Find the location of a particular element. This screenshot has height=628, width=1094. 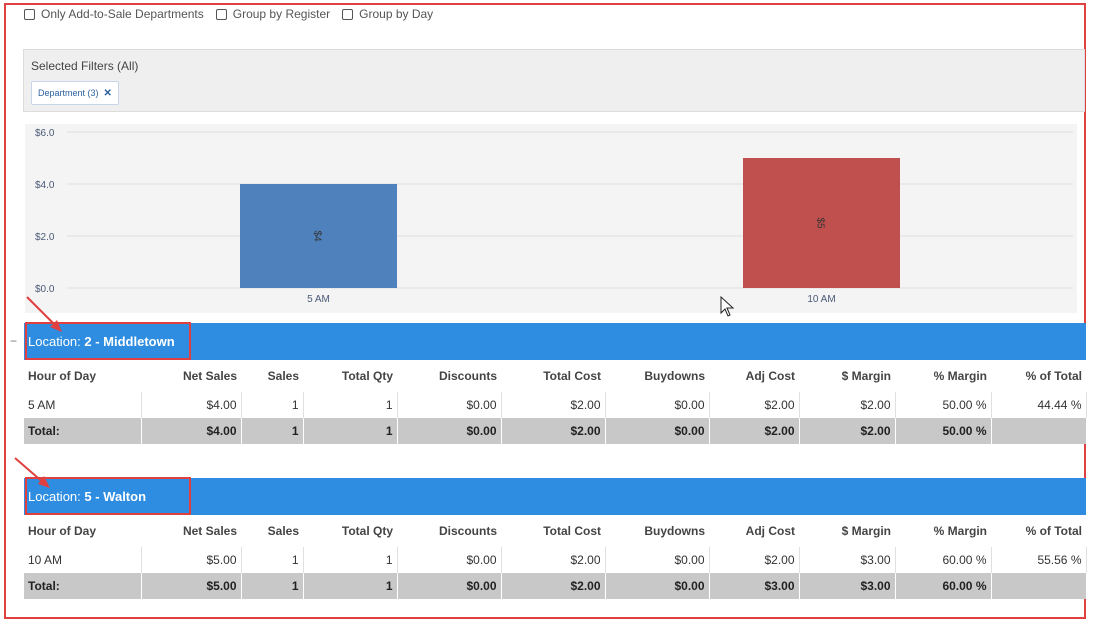

cell-percent-margin: 50.00 % is located at coordinates (943, 405).